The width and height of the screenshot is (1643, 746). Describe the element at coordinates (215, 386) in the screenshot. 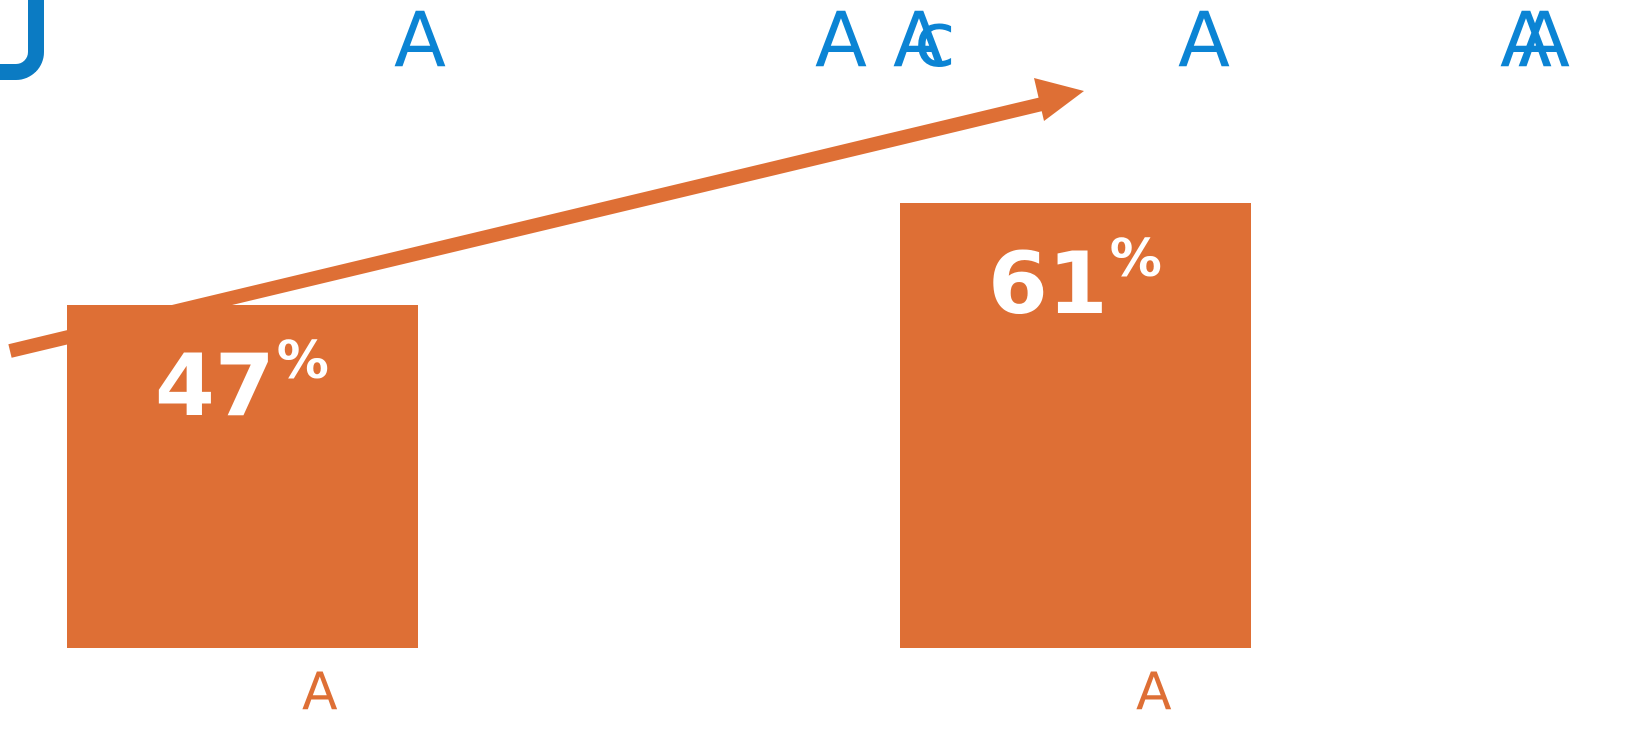

I see `data-label-value: 47` at that location.